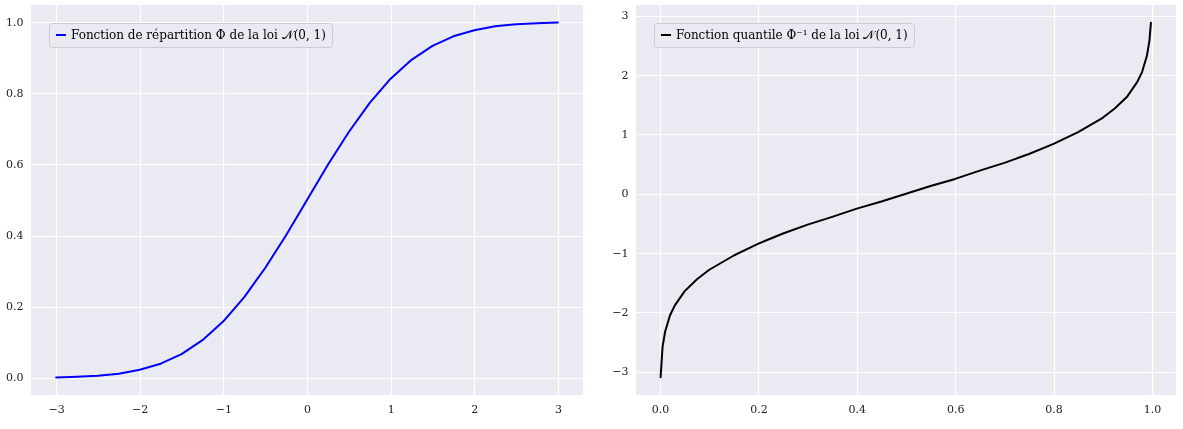 The height and width of the screenshot is (429, 1183). What do you see at coordinates (15, 307) in the screenshot?
I see `y-tick-label: 0.2` at bounding box center [15, 307].